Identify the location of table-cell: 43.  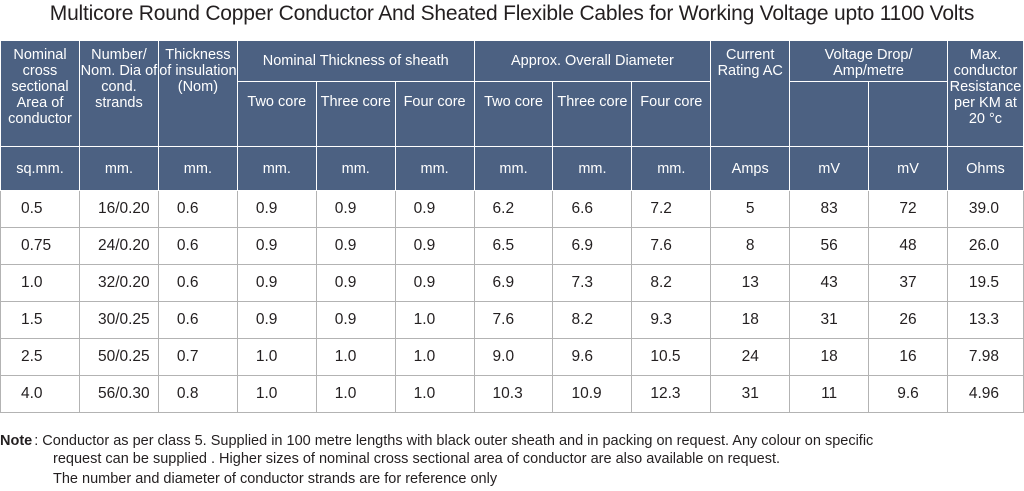
(829, 283).